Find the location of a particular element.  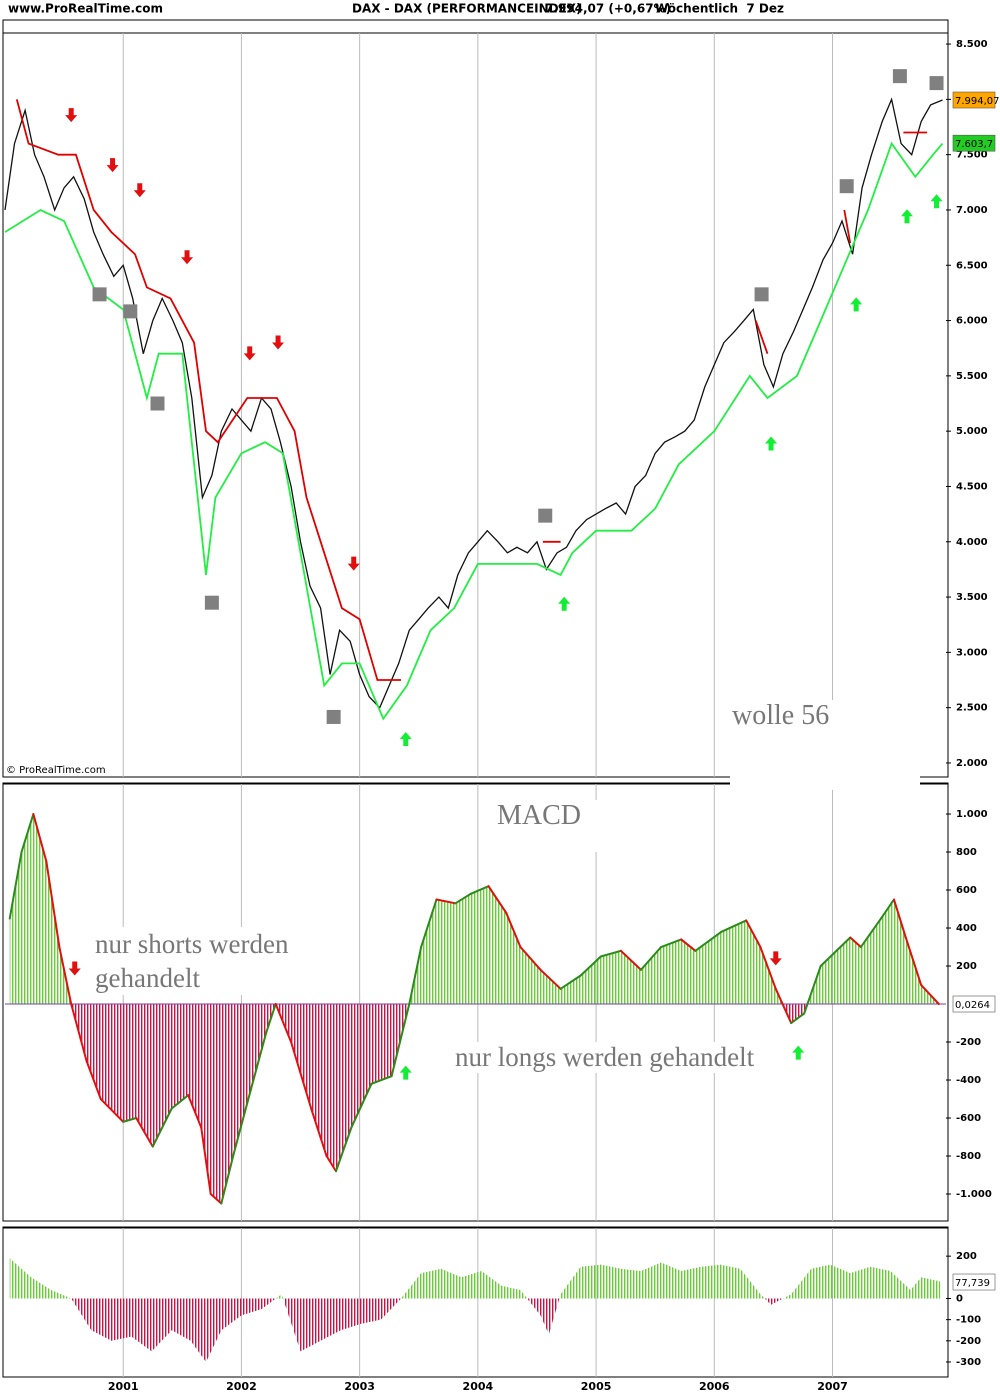

x-tick-label: 2001 is located at coordinates (123, 1386).